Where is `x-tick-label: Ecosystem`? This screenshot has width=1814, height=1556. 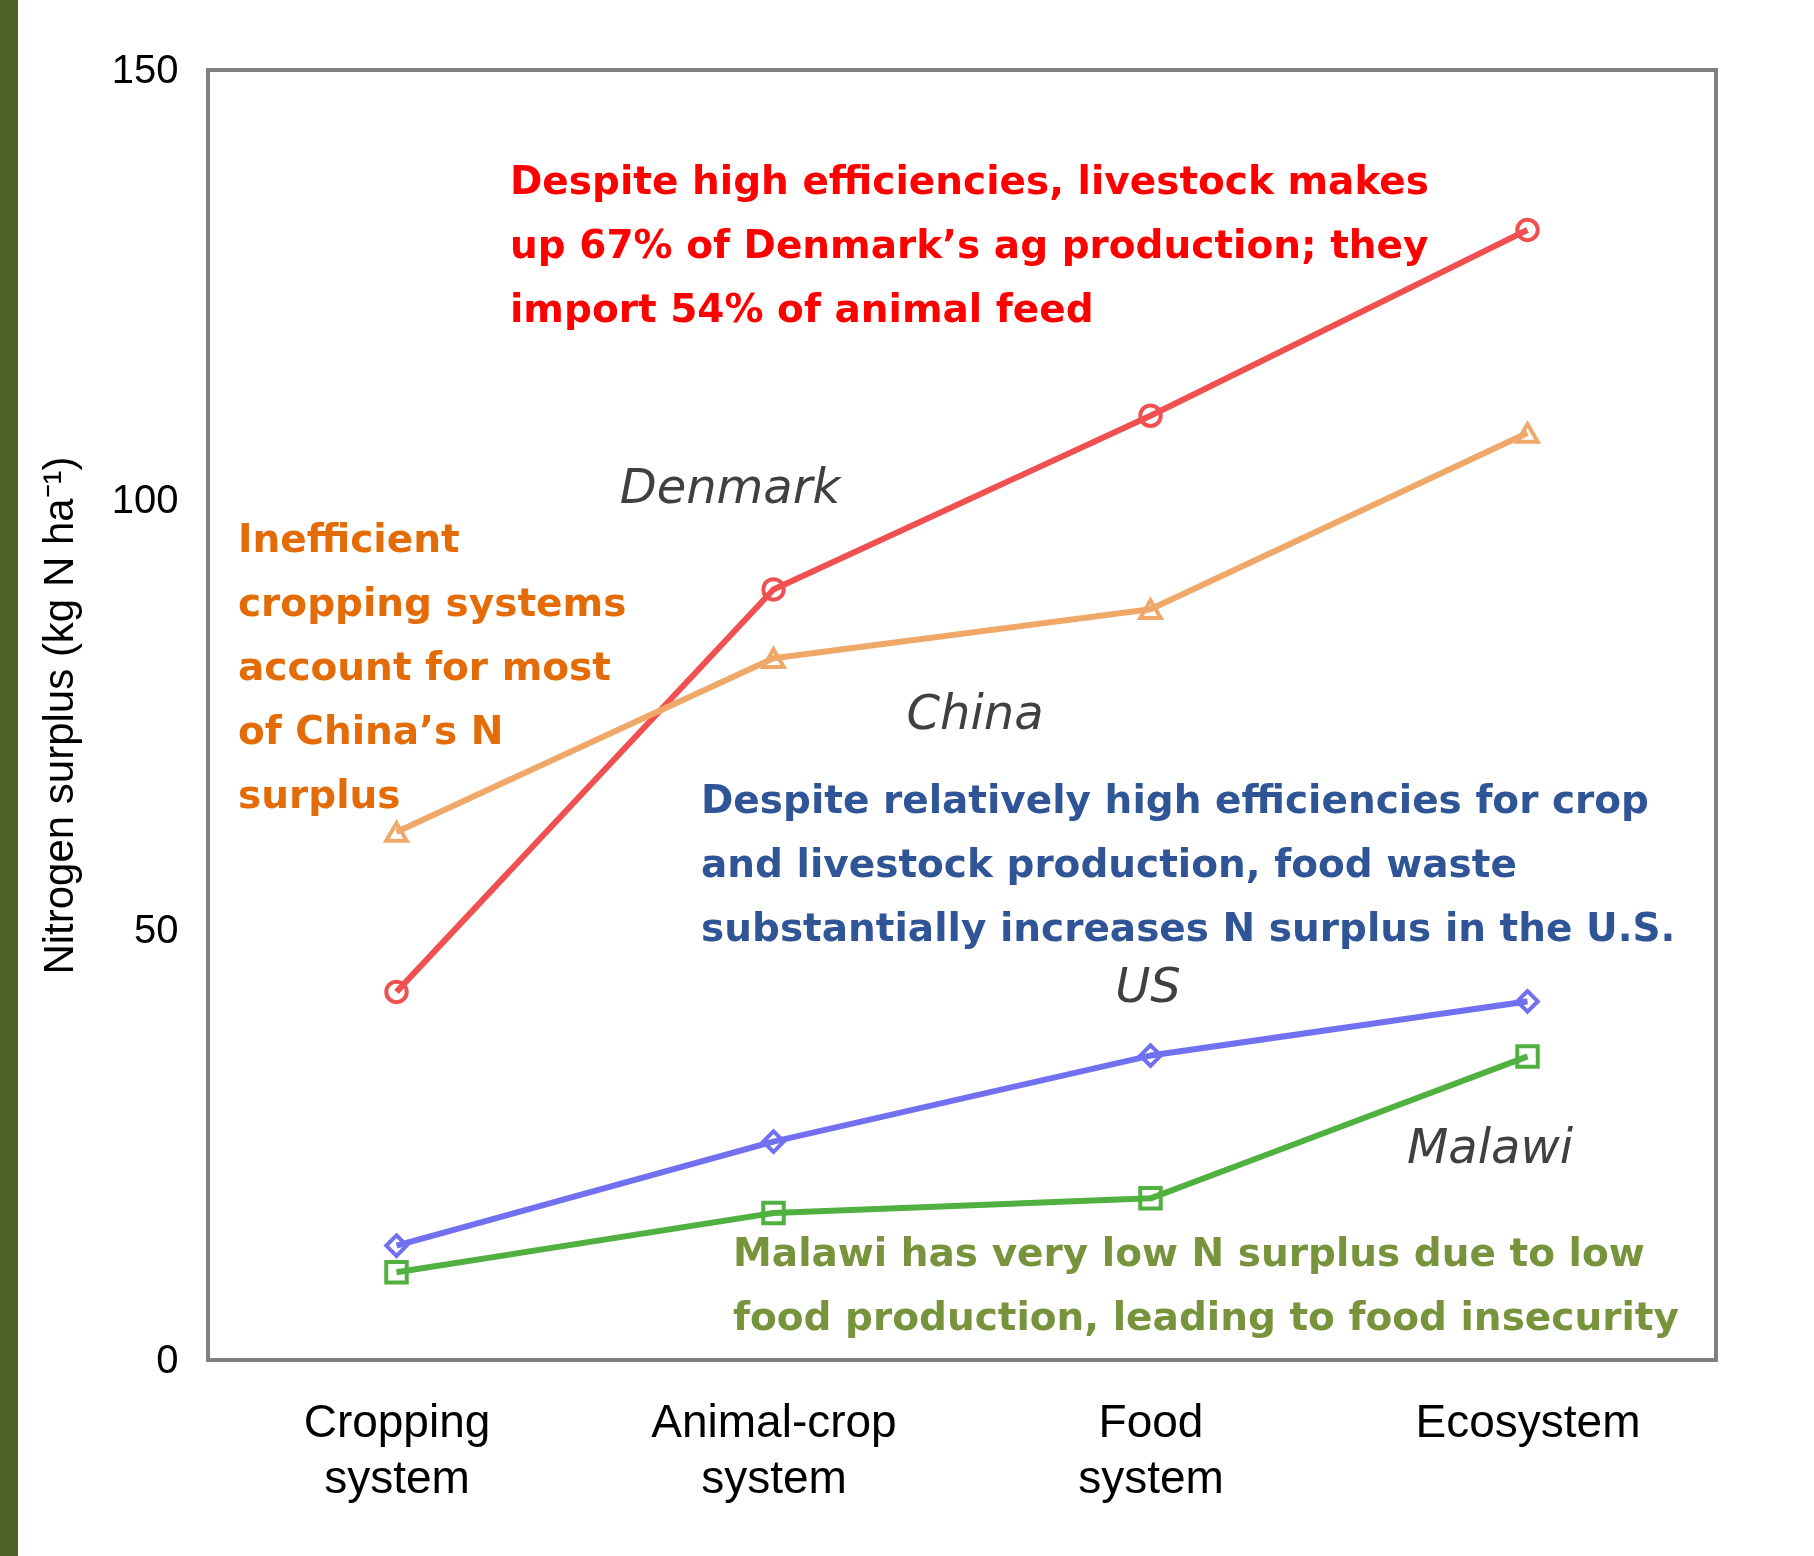 x-tick-label: Ecosystem is located at coordinates (1528, 1420).